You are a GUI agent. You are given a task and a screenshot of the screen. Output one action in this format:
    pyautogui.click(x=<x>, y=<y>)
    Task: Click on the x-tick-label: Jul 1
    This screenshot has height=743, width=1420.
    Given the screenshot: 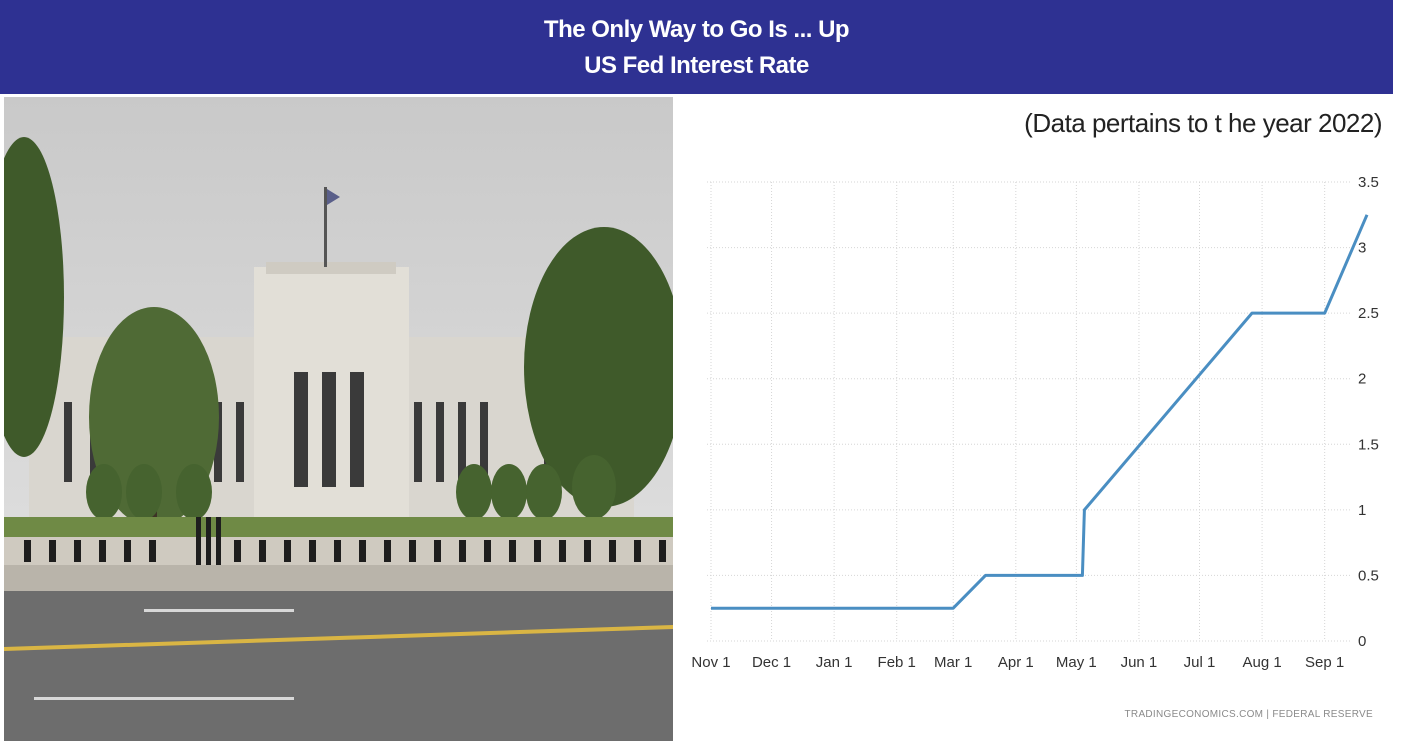 What is the action you would take?
    pyautogui.click(x=1200, y=662)
    